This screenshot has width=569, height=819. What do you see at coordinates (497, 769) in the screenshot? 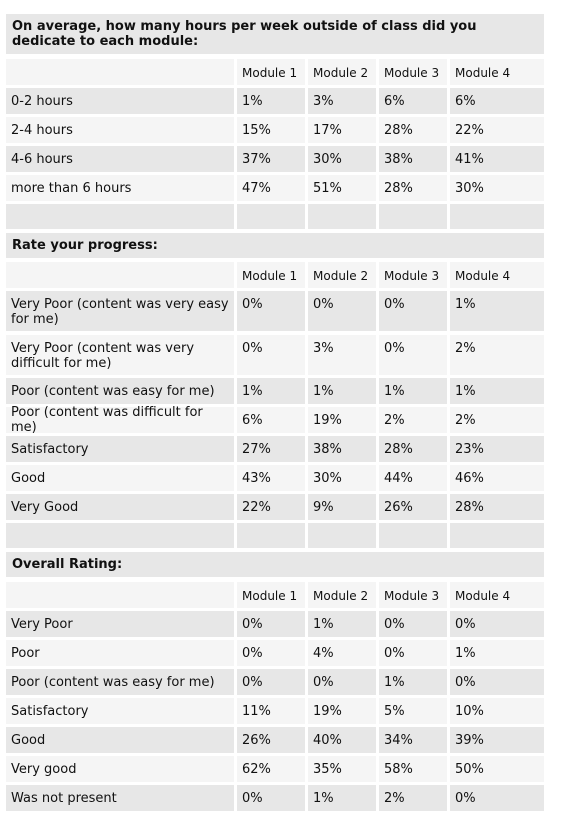
I see `value-cell: 50%` at bounding box center [497, 769].